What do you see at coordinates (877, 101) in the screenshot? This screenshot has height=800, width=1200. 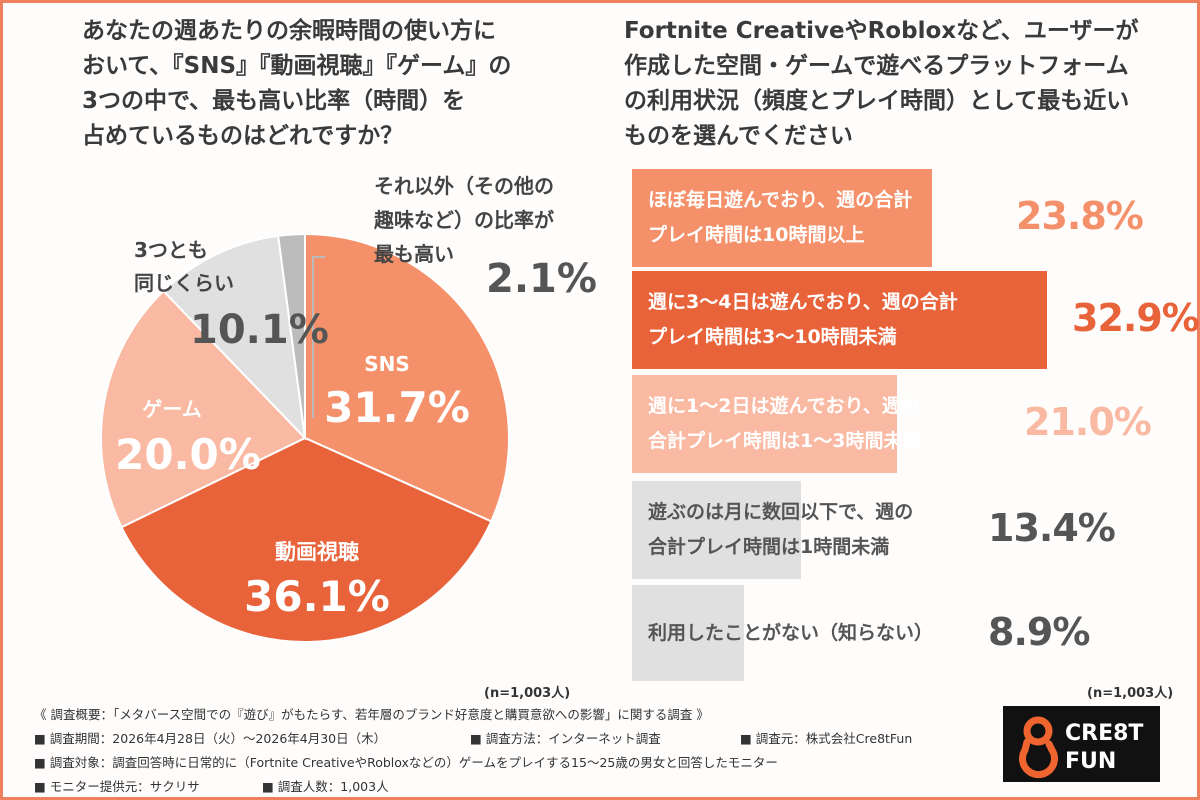 I see `right-question-line: の利用状況（頻度とプレイ時間）として最も近い` at bounding box center [877, 101].